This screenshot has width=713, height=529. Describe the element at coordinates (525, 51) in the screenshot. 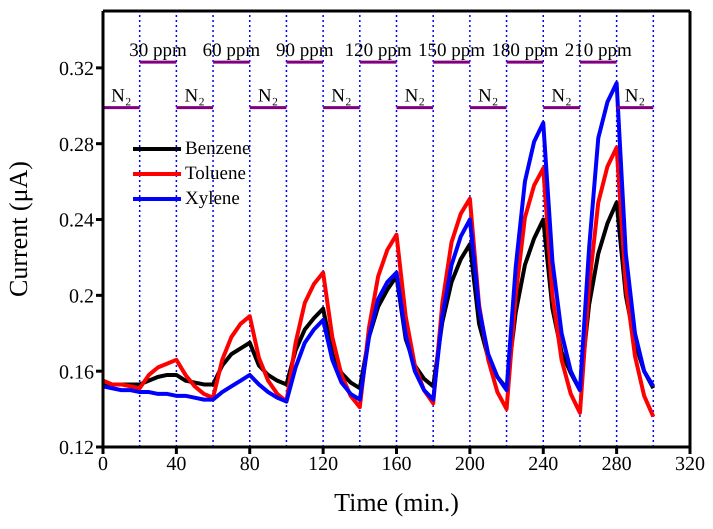

I see `annotation: 180 ppm` at that location.